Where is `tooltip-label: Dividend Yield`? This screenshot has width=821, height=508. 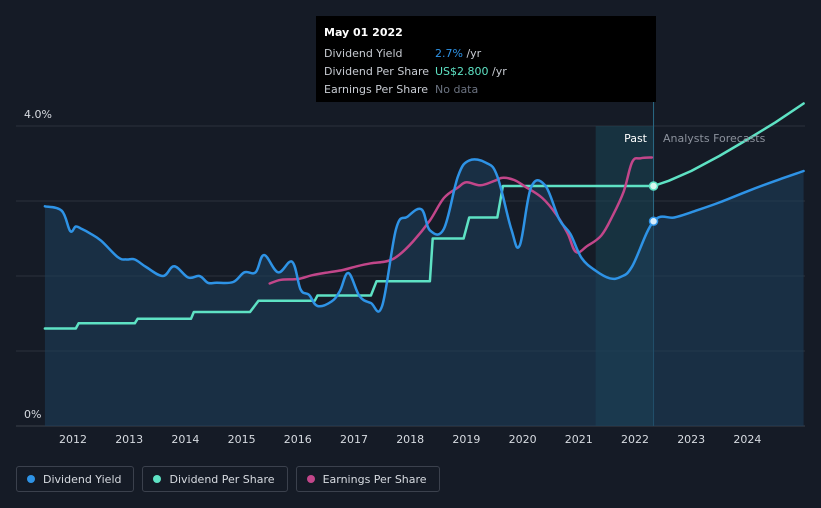 tooltip-label: Dividend Yield is located at coordinates (363, 53).